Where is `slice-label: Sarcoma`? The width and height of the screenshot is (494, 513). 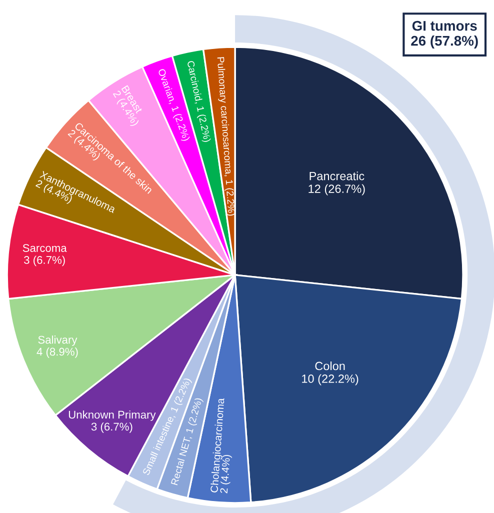 slice-label: Sarcoma is located at coordinates (44, 248).